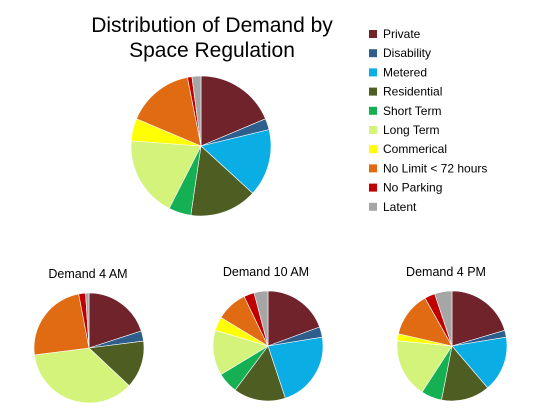  I want to click on legend-swatch-disability, so click(373, 53).